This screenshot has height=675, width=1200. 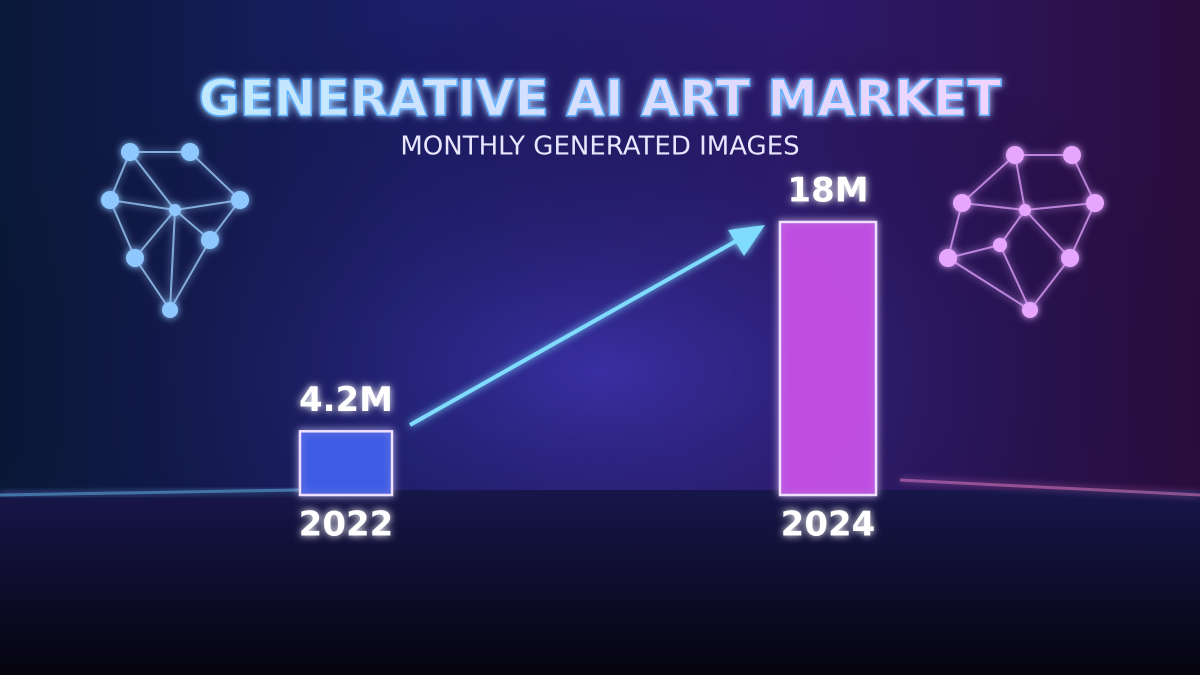 I want to click on network-right-nodes, so click(x=1021, y=232).